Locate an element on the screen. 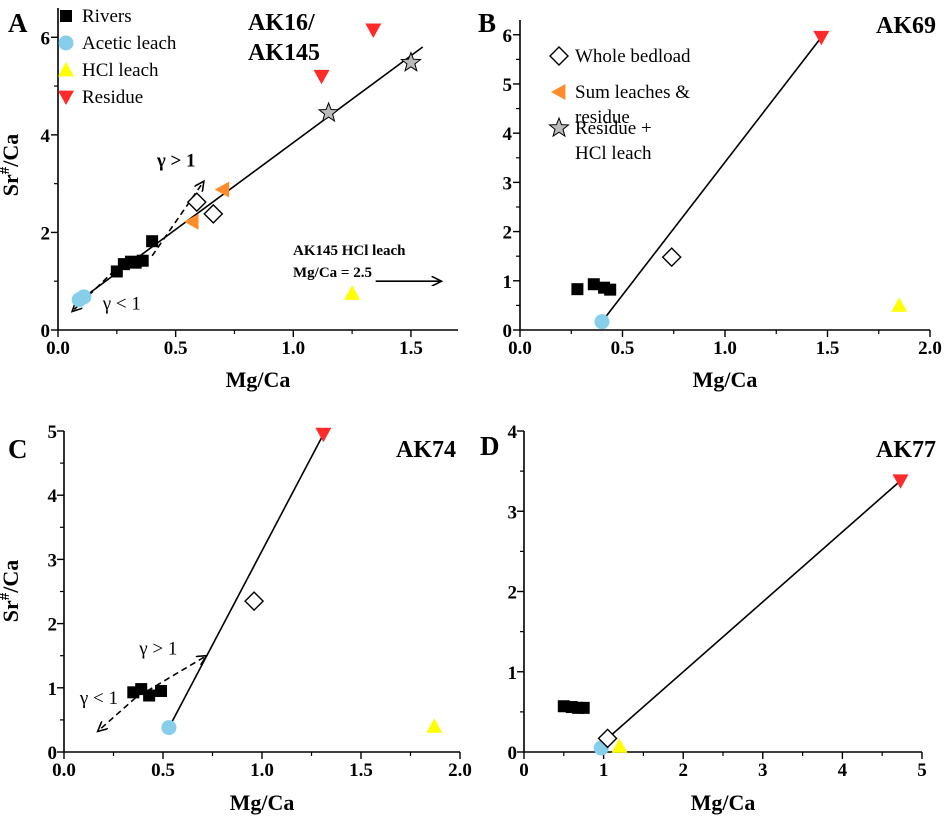  legend-entry: Acetic leach is located at coordinates (129, 43).